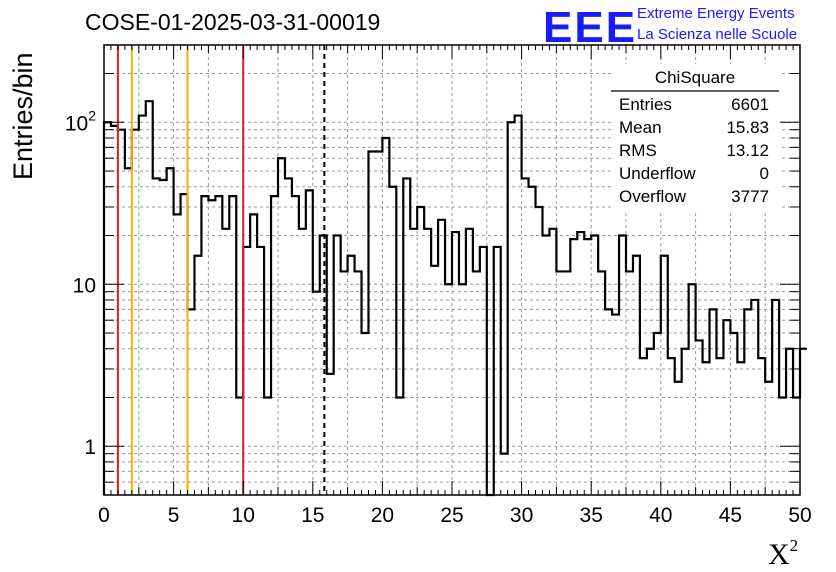 The image size is (836, 572). I want to click on stats-label: Underflow, so click(657, 173).